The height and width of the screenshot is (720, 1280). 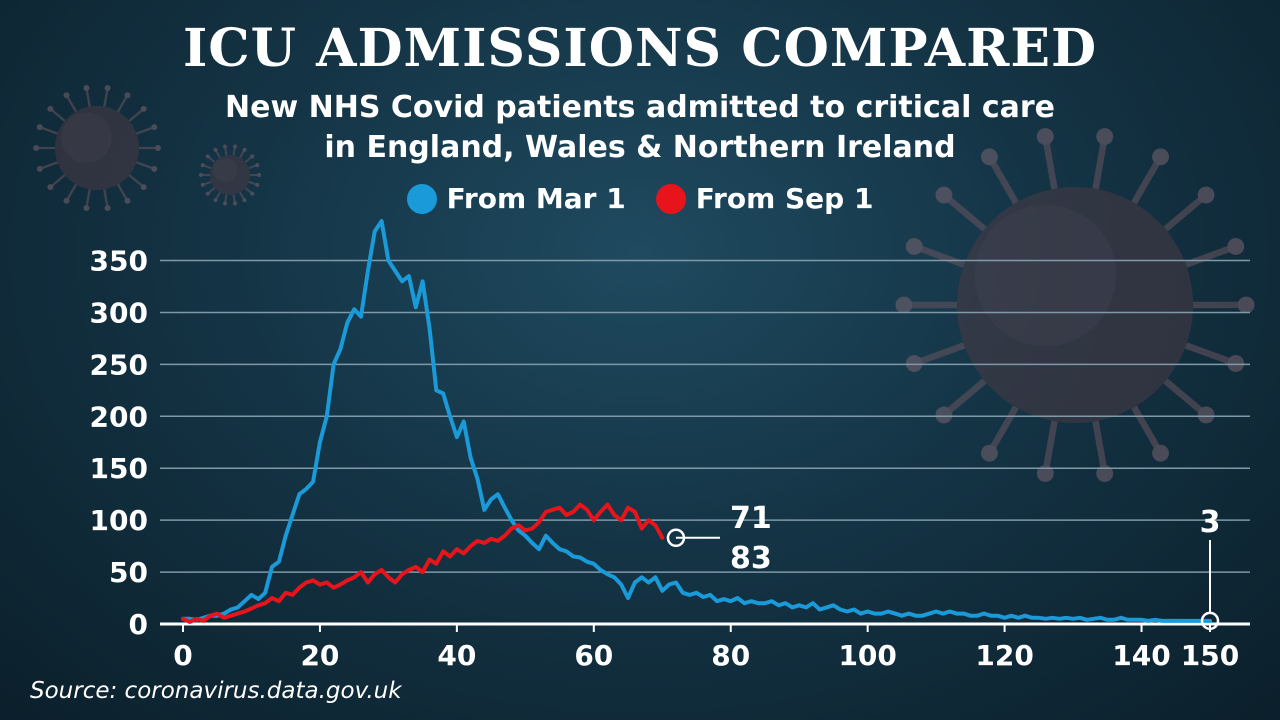 I want to click on series-line-sep, so click(x=423, y=563).